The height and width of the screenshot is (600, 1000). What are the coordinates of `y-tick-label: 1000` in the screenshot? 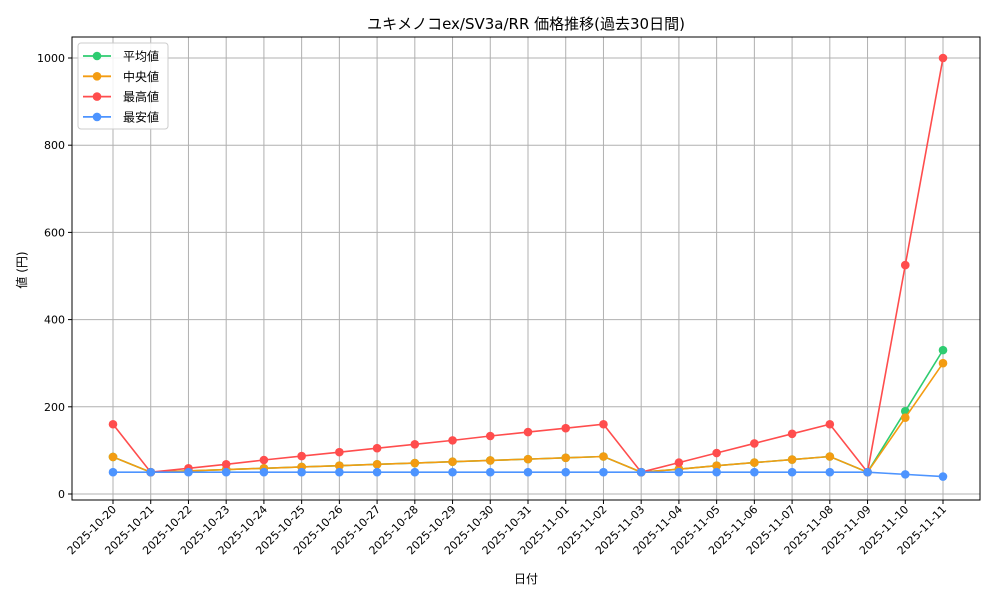 It's located at (51, 58).